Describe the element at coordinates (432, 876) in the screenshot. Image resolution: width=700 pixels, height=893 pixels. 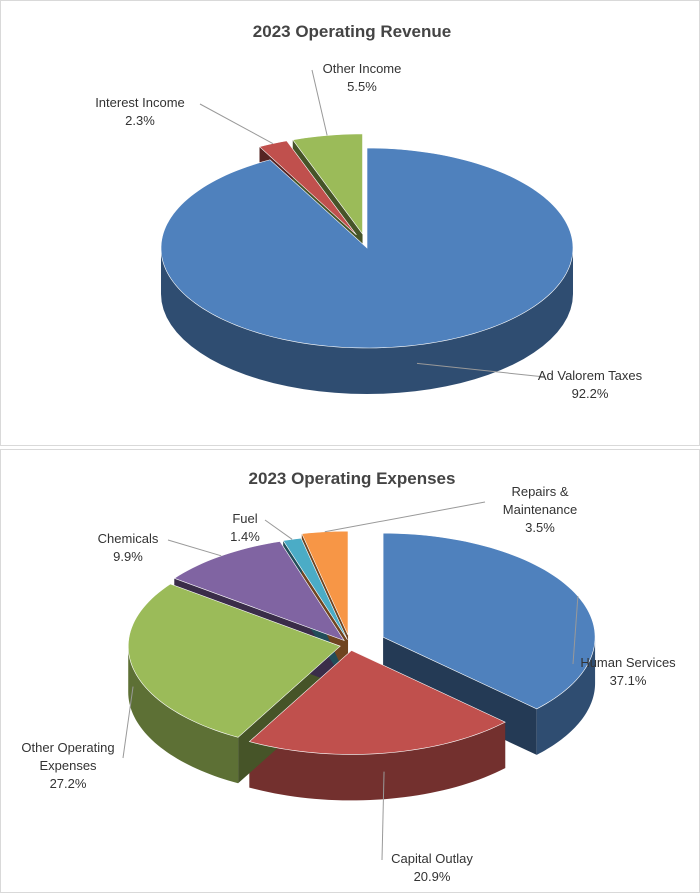
I see `value-label: 20.9%` at that location.